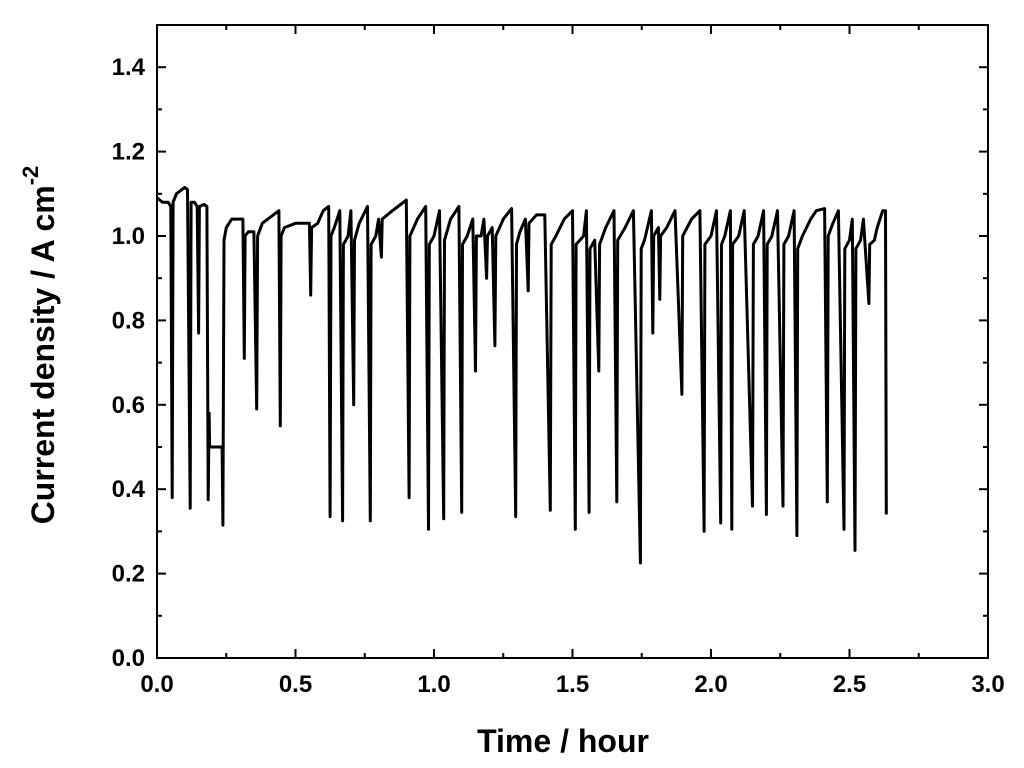 This screenshot has height=768, width=1024. What do you see at coordinates (128, 236) in the screenshot?
I see `y-tick-label: 1.0` at bounding box center [128, 236].